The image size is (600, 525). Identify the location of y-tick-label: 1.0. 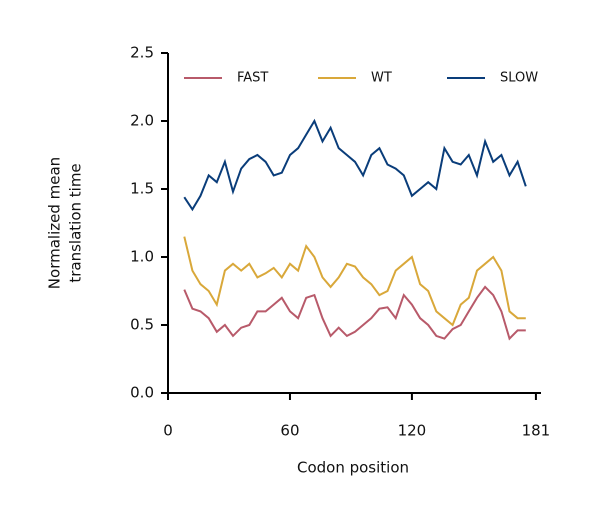
(142, 257).